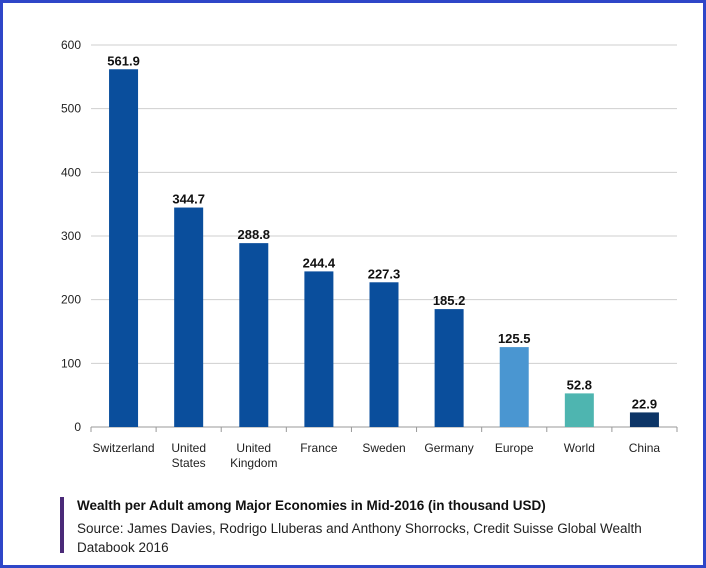  Describe the element at coordinates (77, 427) in the screenshot. I see `y-tick-label: 0` at that location.